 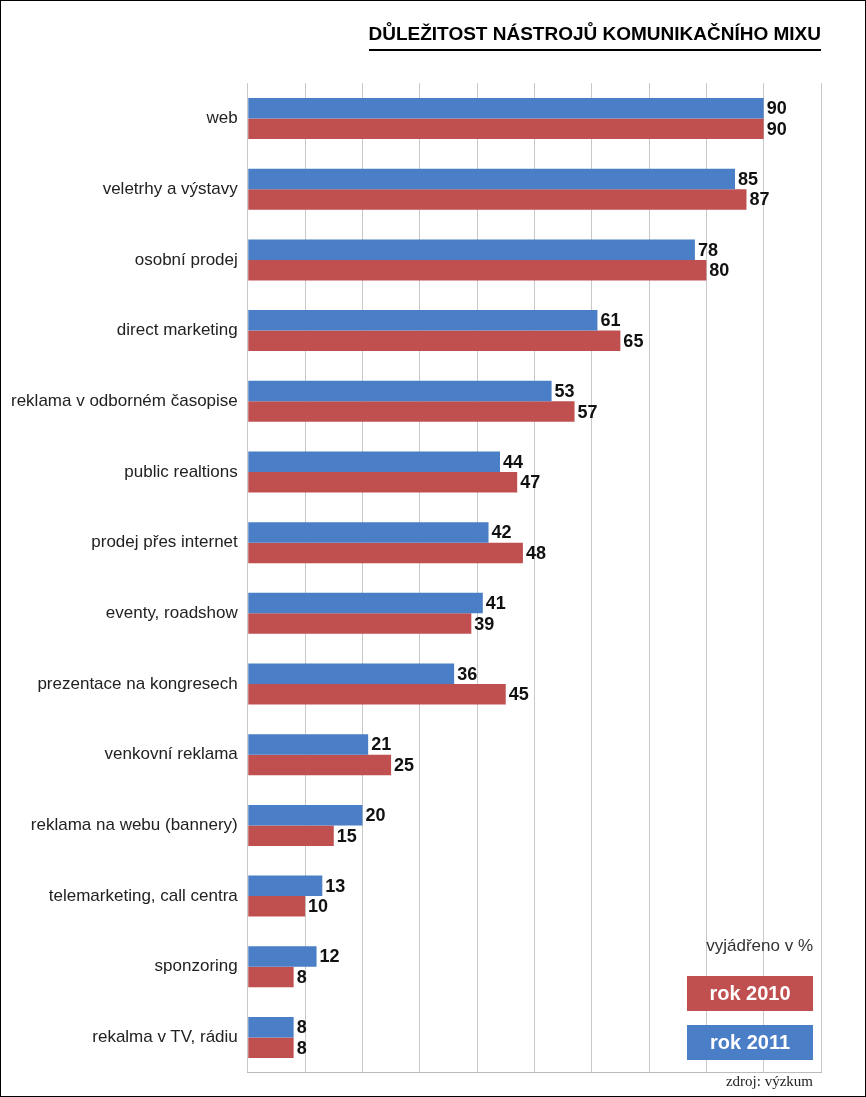 What do you see at coordinates (134, 825) in the screenshot?
I see `y-tick-label: reklama na webu (bannery)` at bounding box center [134, 825].